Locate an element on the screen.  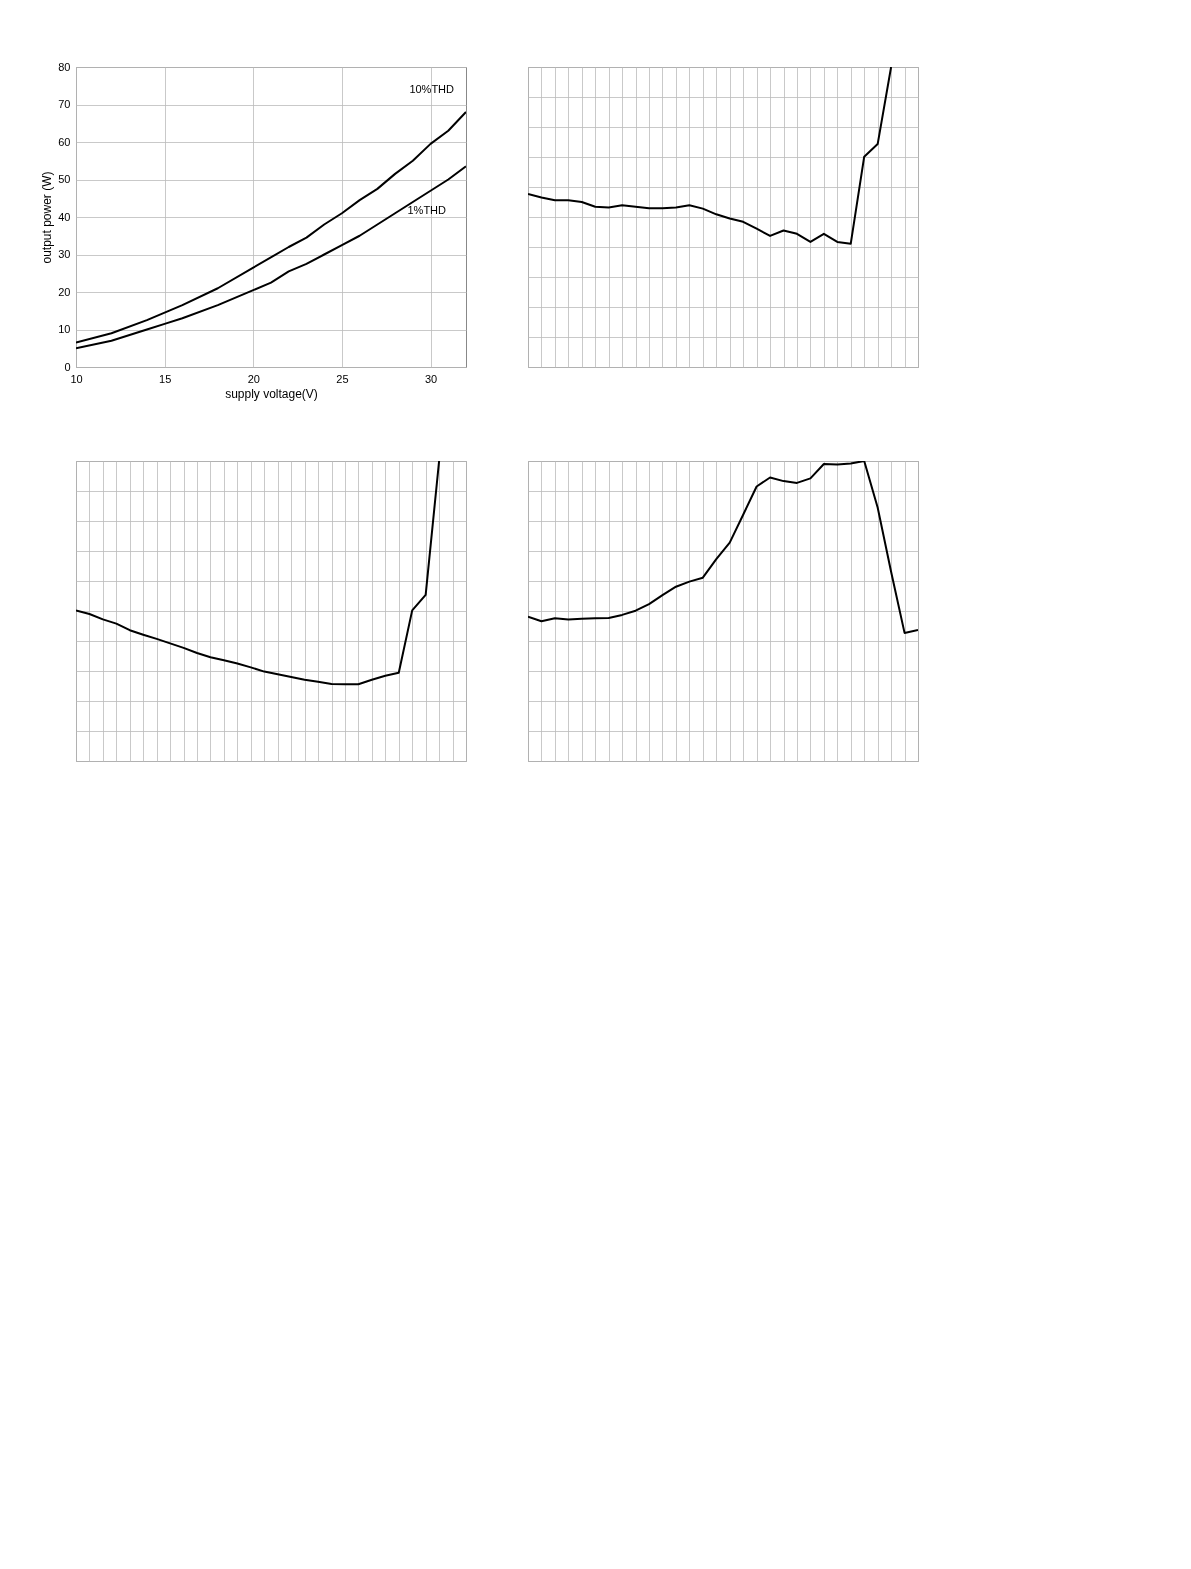
y-tick-label: 40 is located at coordinates (64, 216).